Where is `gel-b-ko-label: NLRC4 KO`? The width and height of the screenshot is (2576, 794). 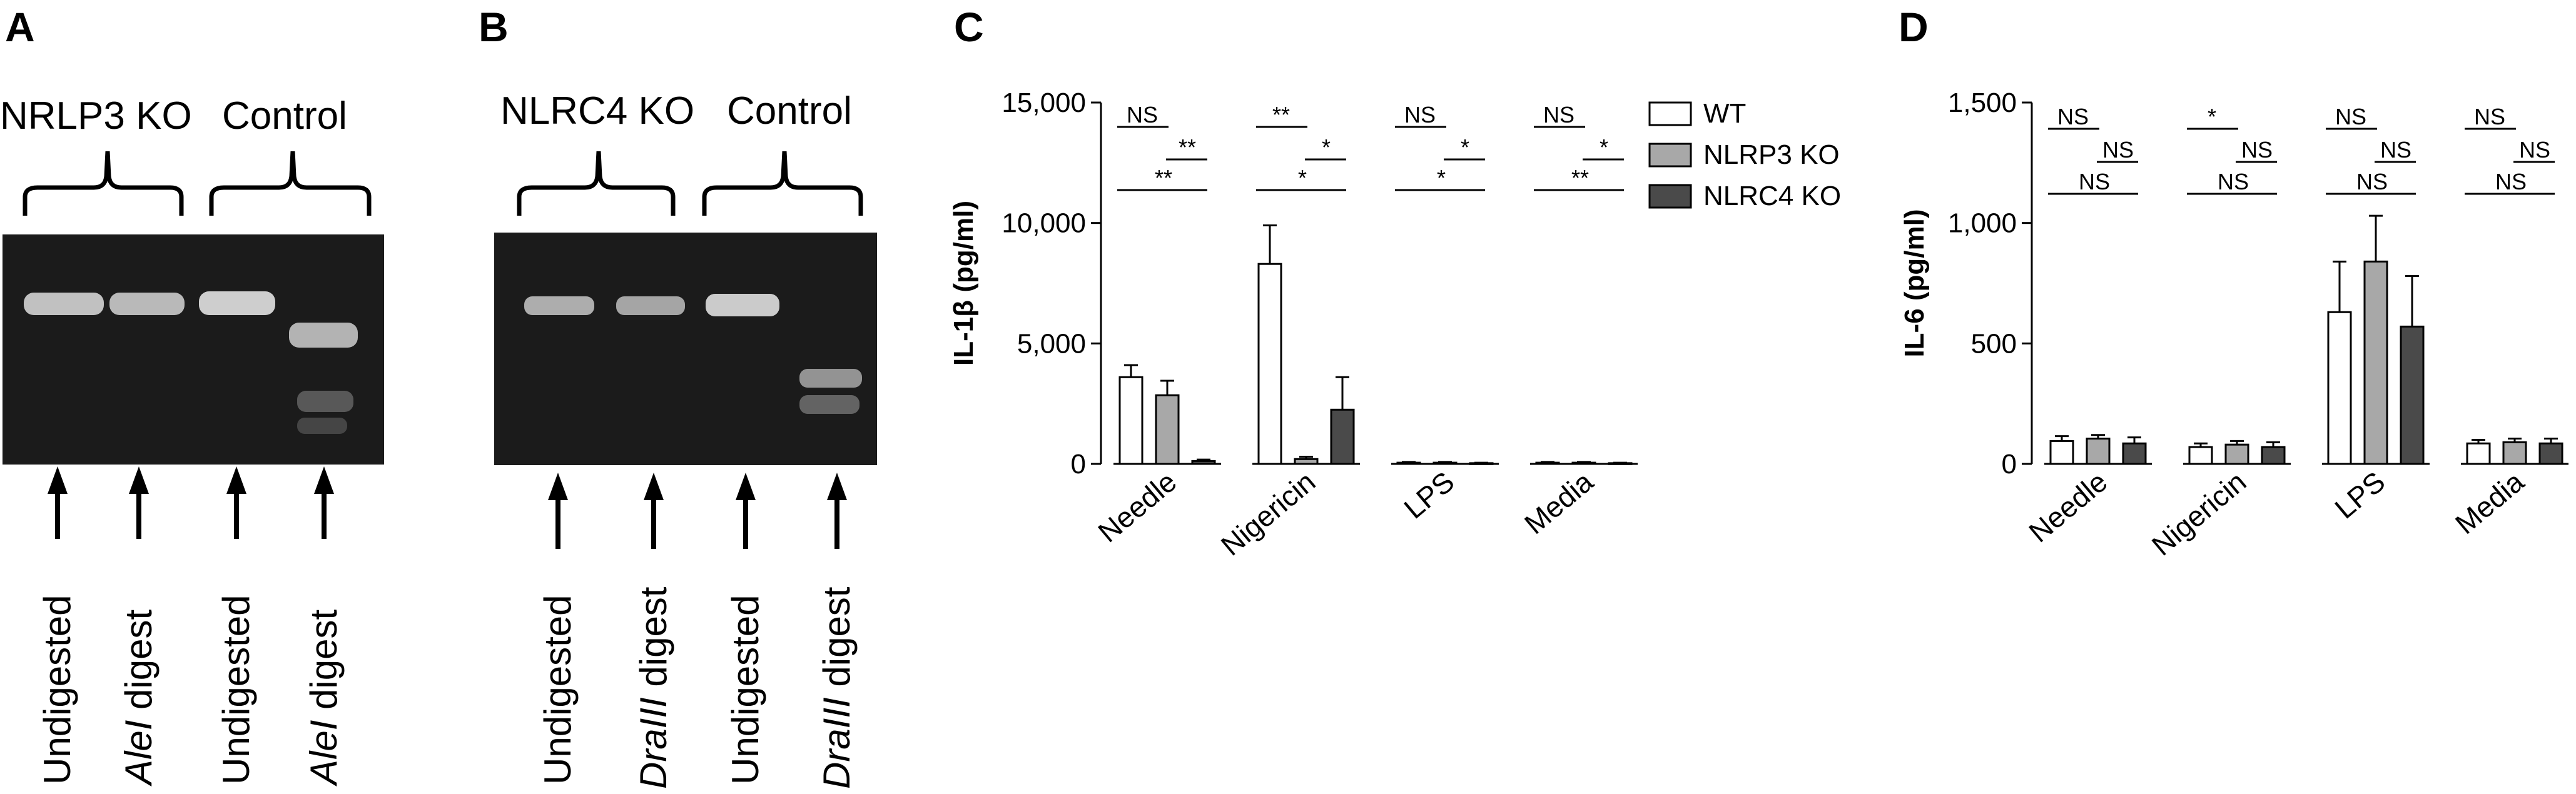 gel-b-ko-label: NLRC4 KO is located at coordinates (597, 111).